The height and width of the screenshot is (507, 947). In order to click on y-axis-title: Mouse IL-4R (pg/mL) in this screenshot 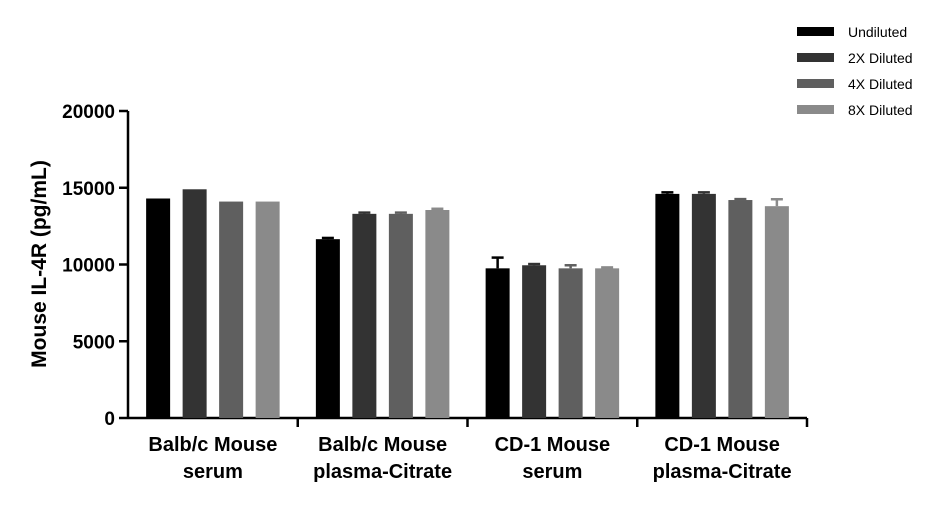, I will do `click(39, 264)`.